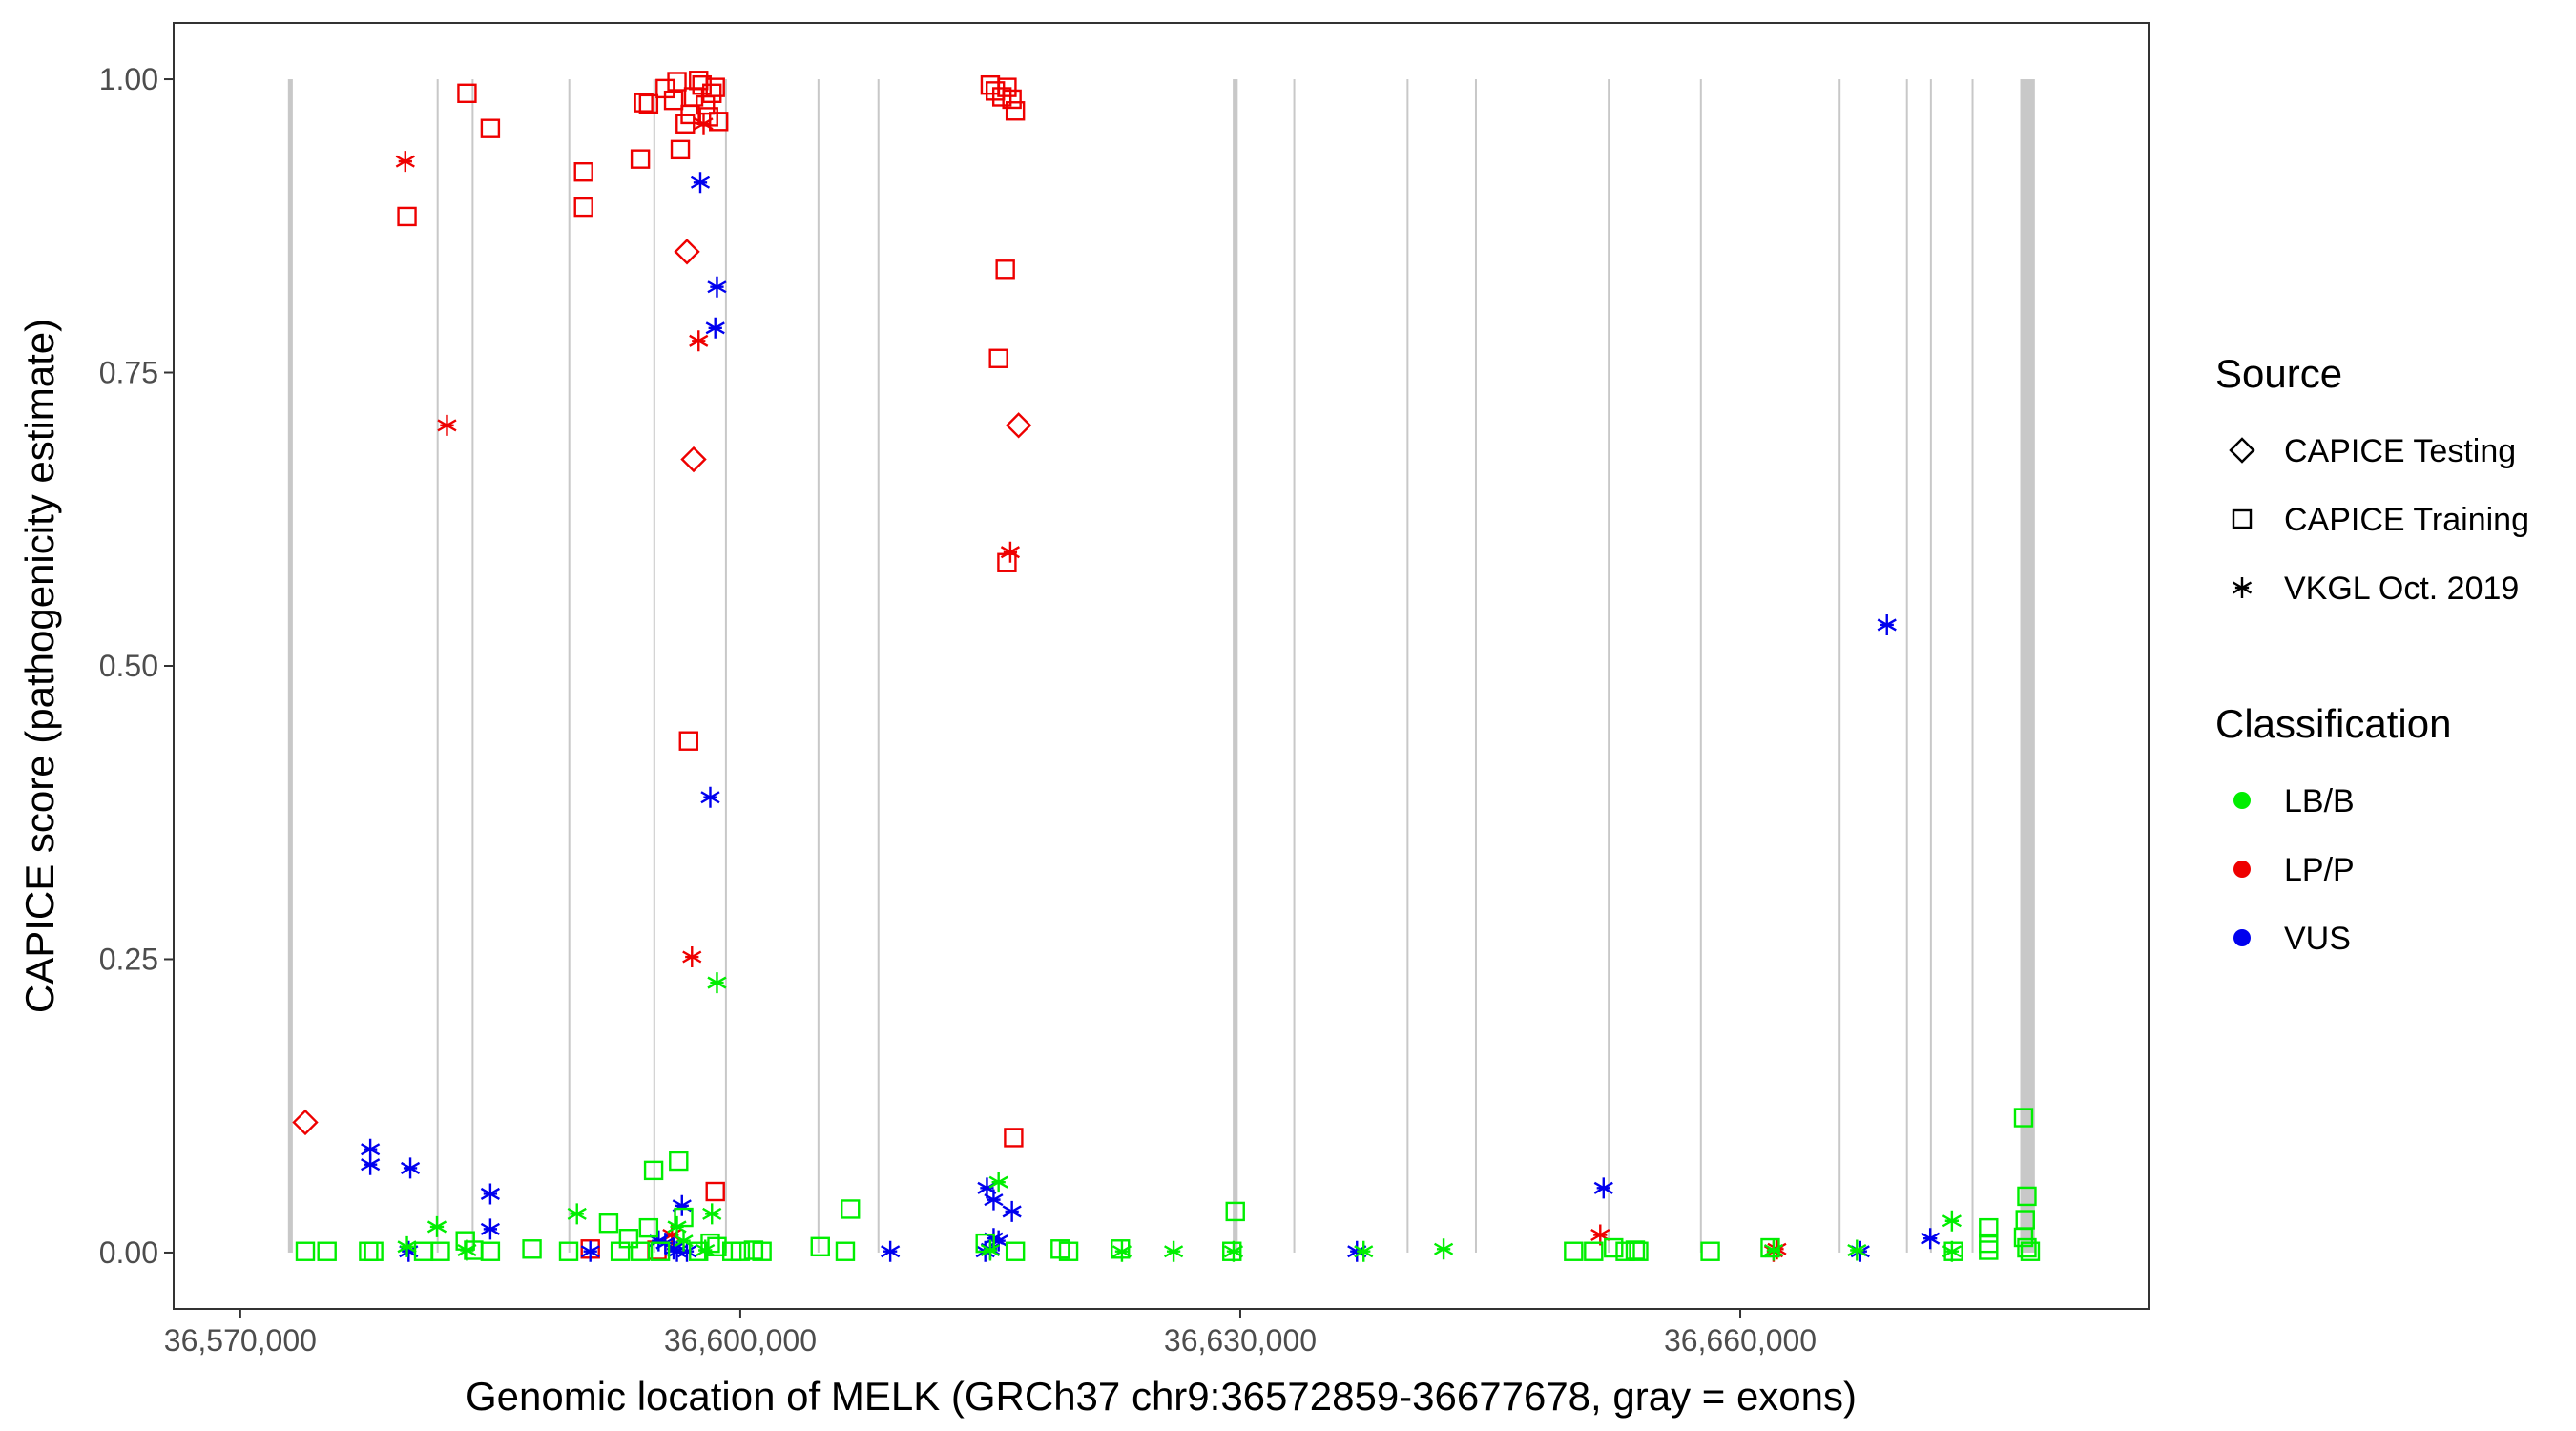 The image size is (2576, 1431). I want to click on x-tick-label: 36,600,000, so click(740, 1340).